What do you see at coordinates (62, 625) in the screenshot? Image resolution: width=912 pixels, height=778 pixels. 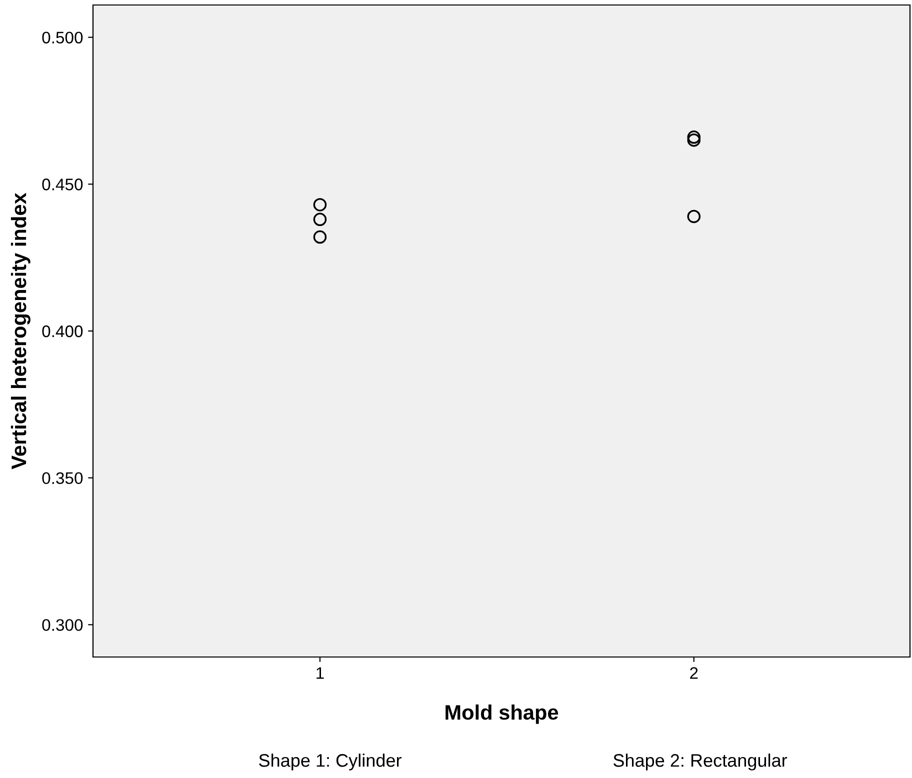 I see `y-tick-label: 0.300` at bounding box center [62, 625].